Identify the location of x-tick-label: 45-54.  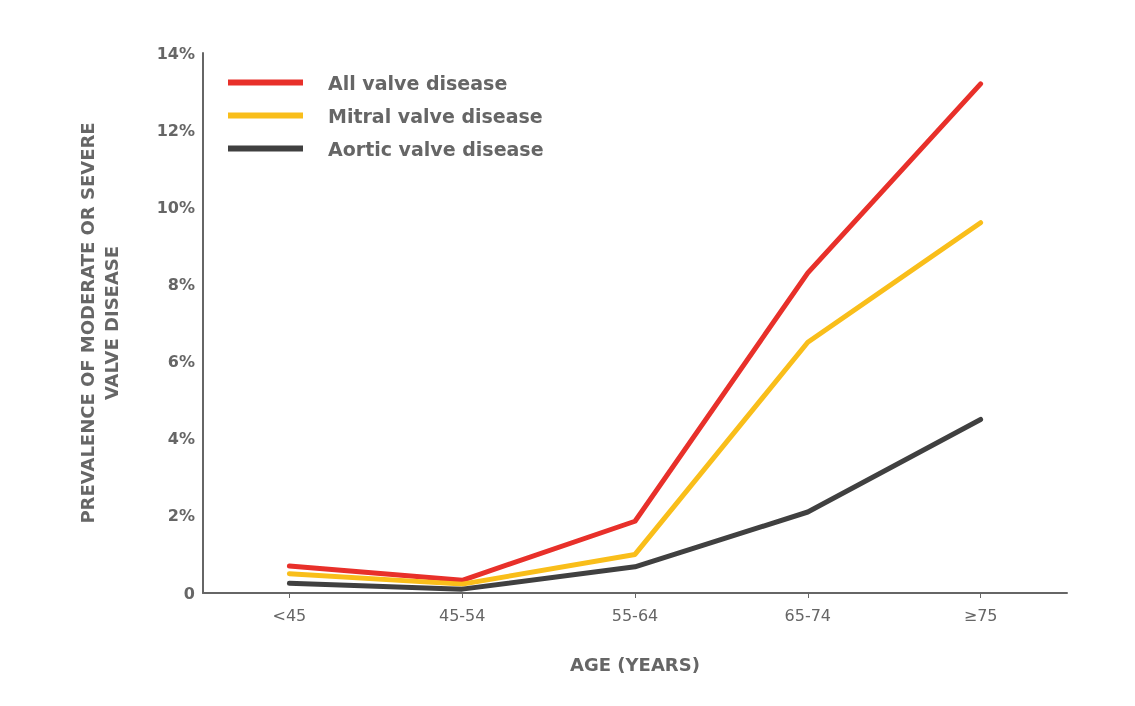
(462, 615).